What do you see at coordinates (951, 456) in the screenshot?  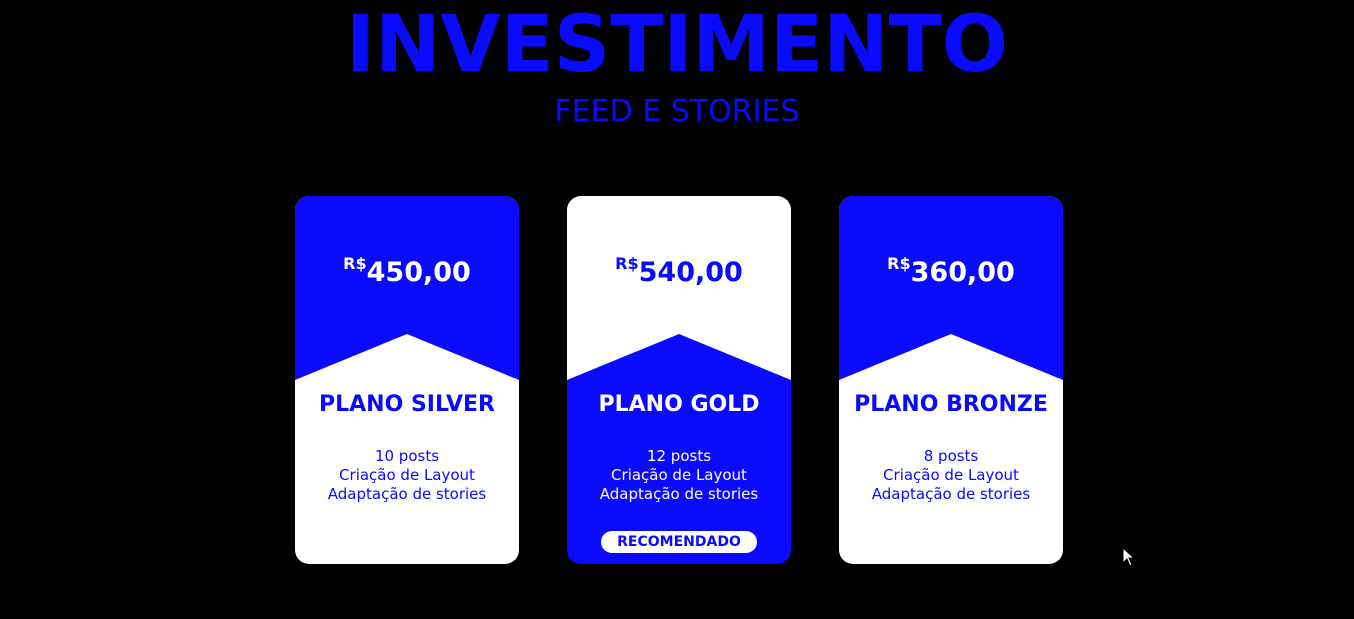 I see `feature-item: 8 posts` at bounding box center [951, 456].